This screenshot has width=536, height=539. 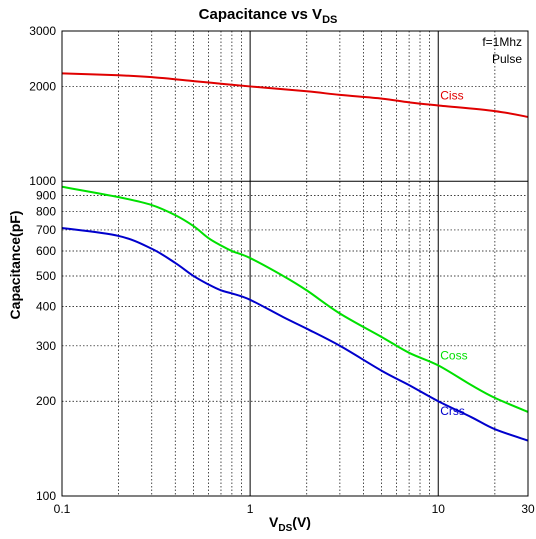 I want to click on x-tick-label: 30, so click(x=528, y=509).